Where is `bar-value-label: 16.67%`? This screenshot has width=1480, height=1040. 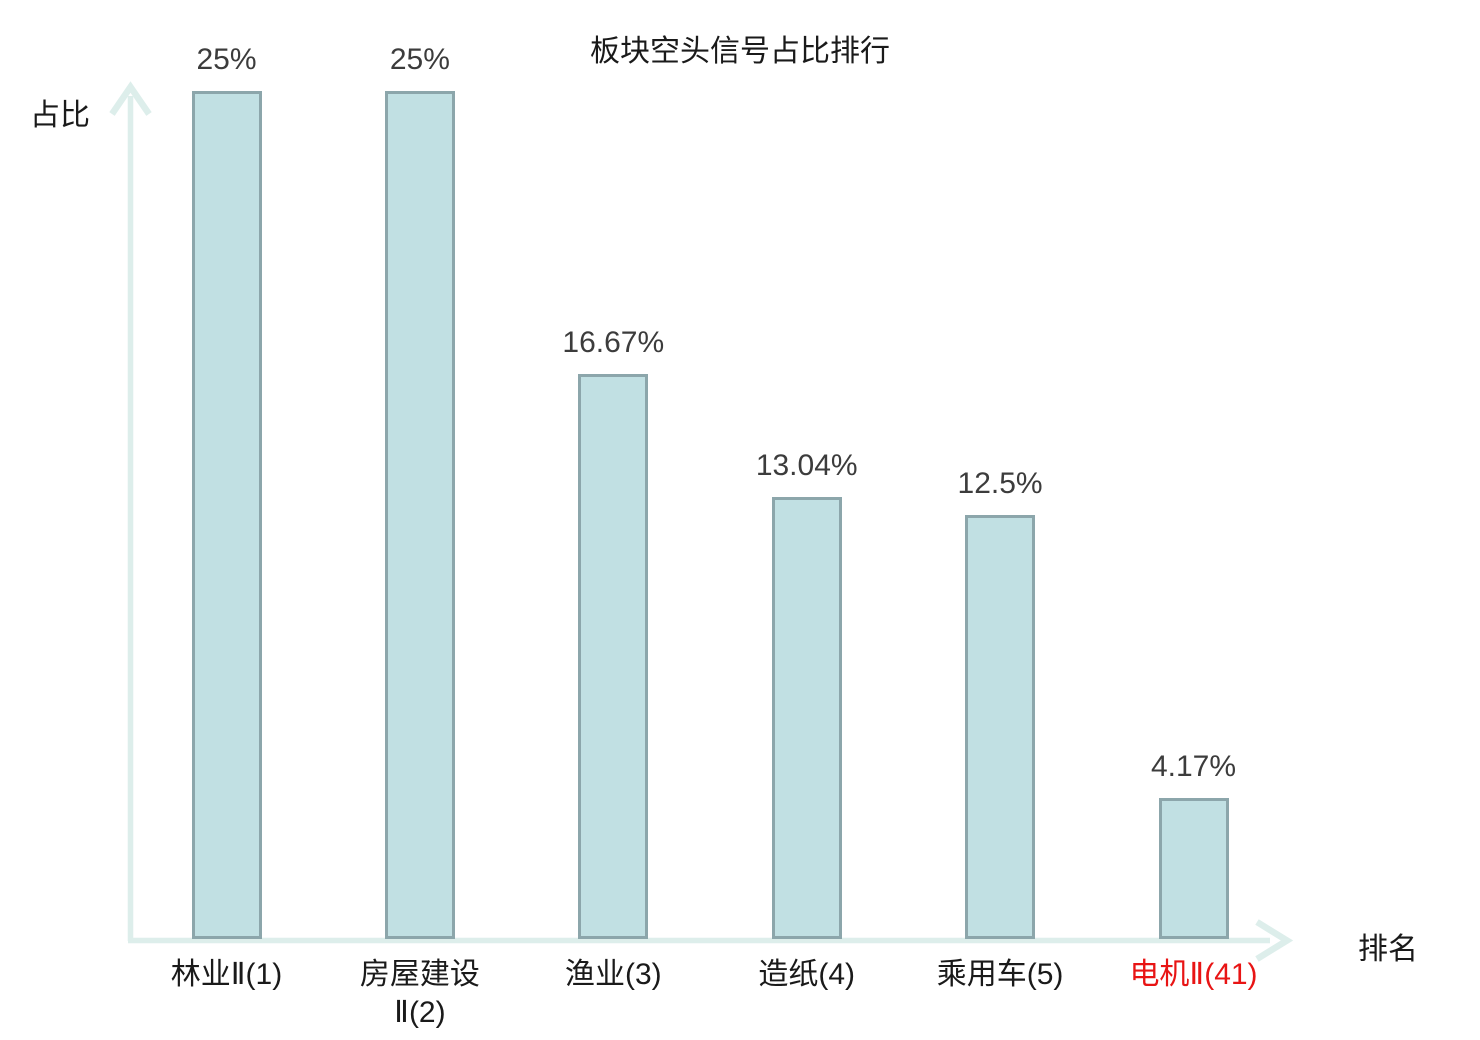
bar-value-label: 16.67% is located at coordinates (613, 342).